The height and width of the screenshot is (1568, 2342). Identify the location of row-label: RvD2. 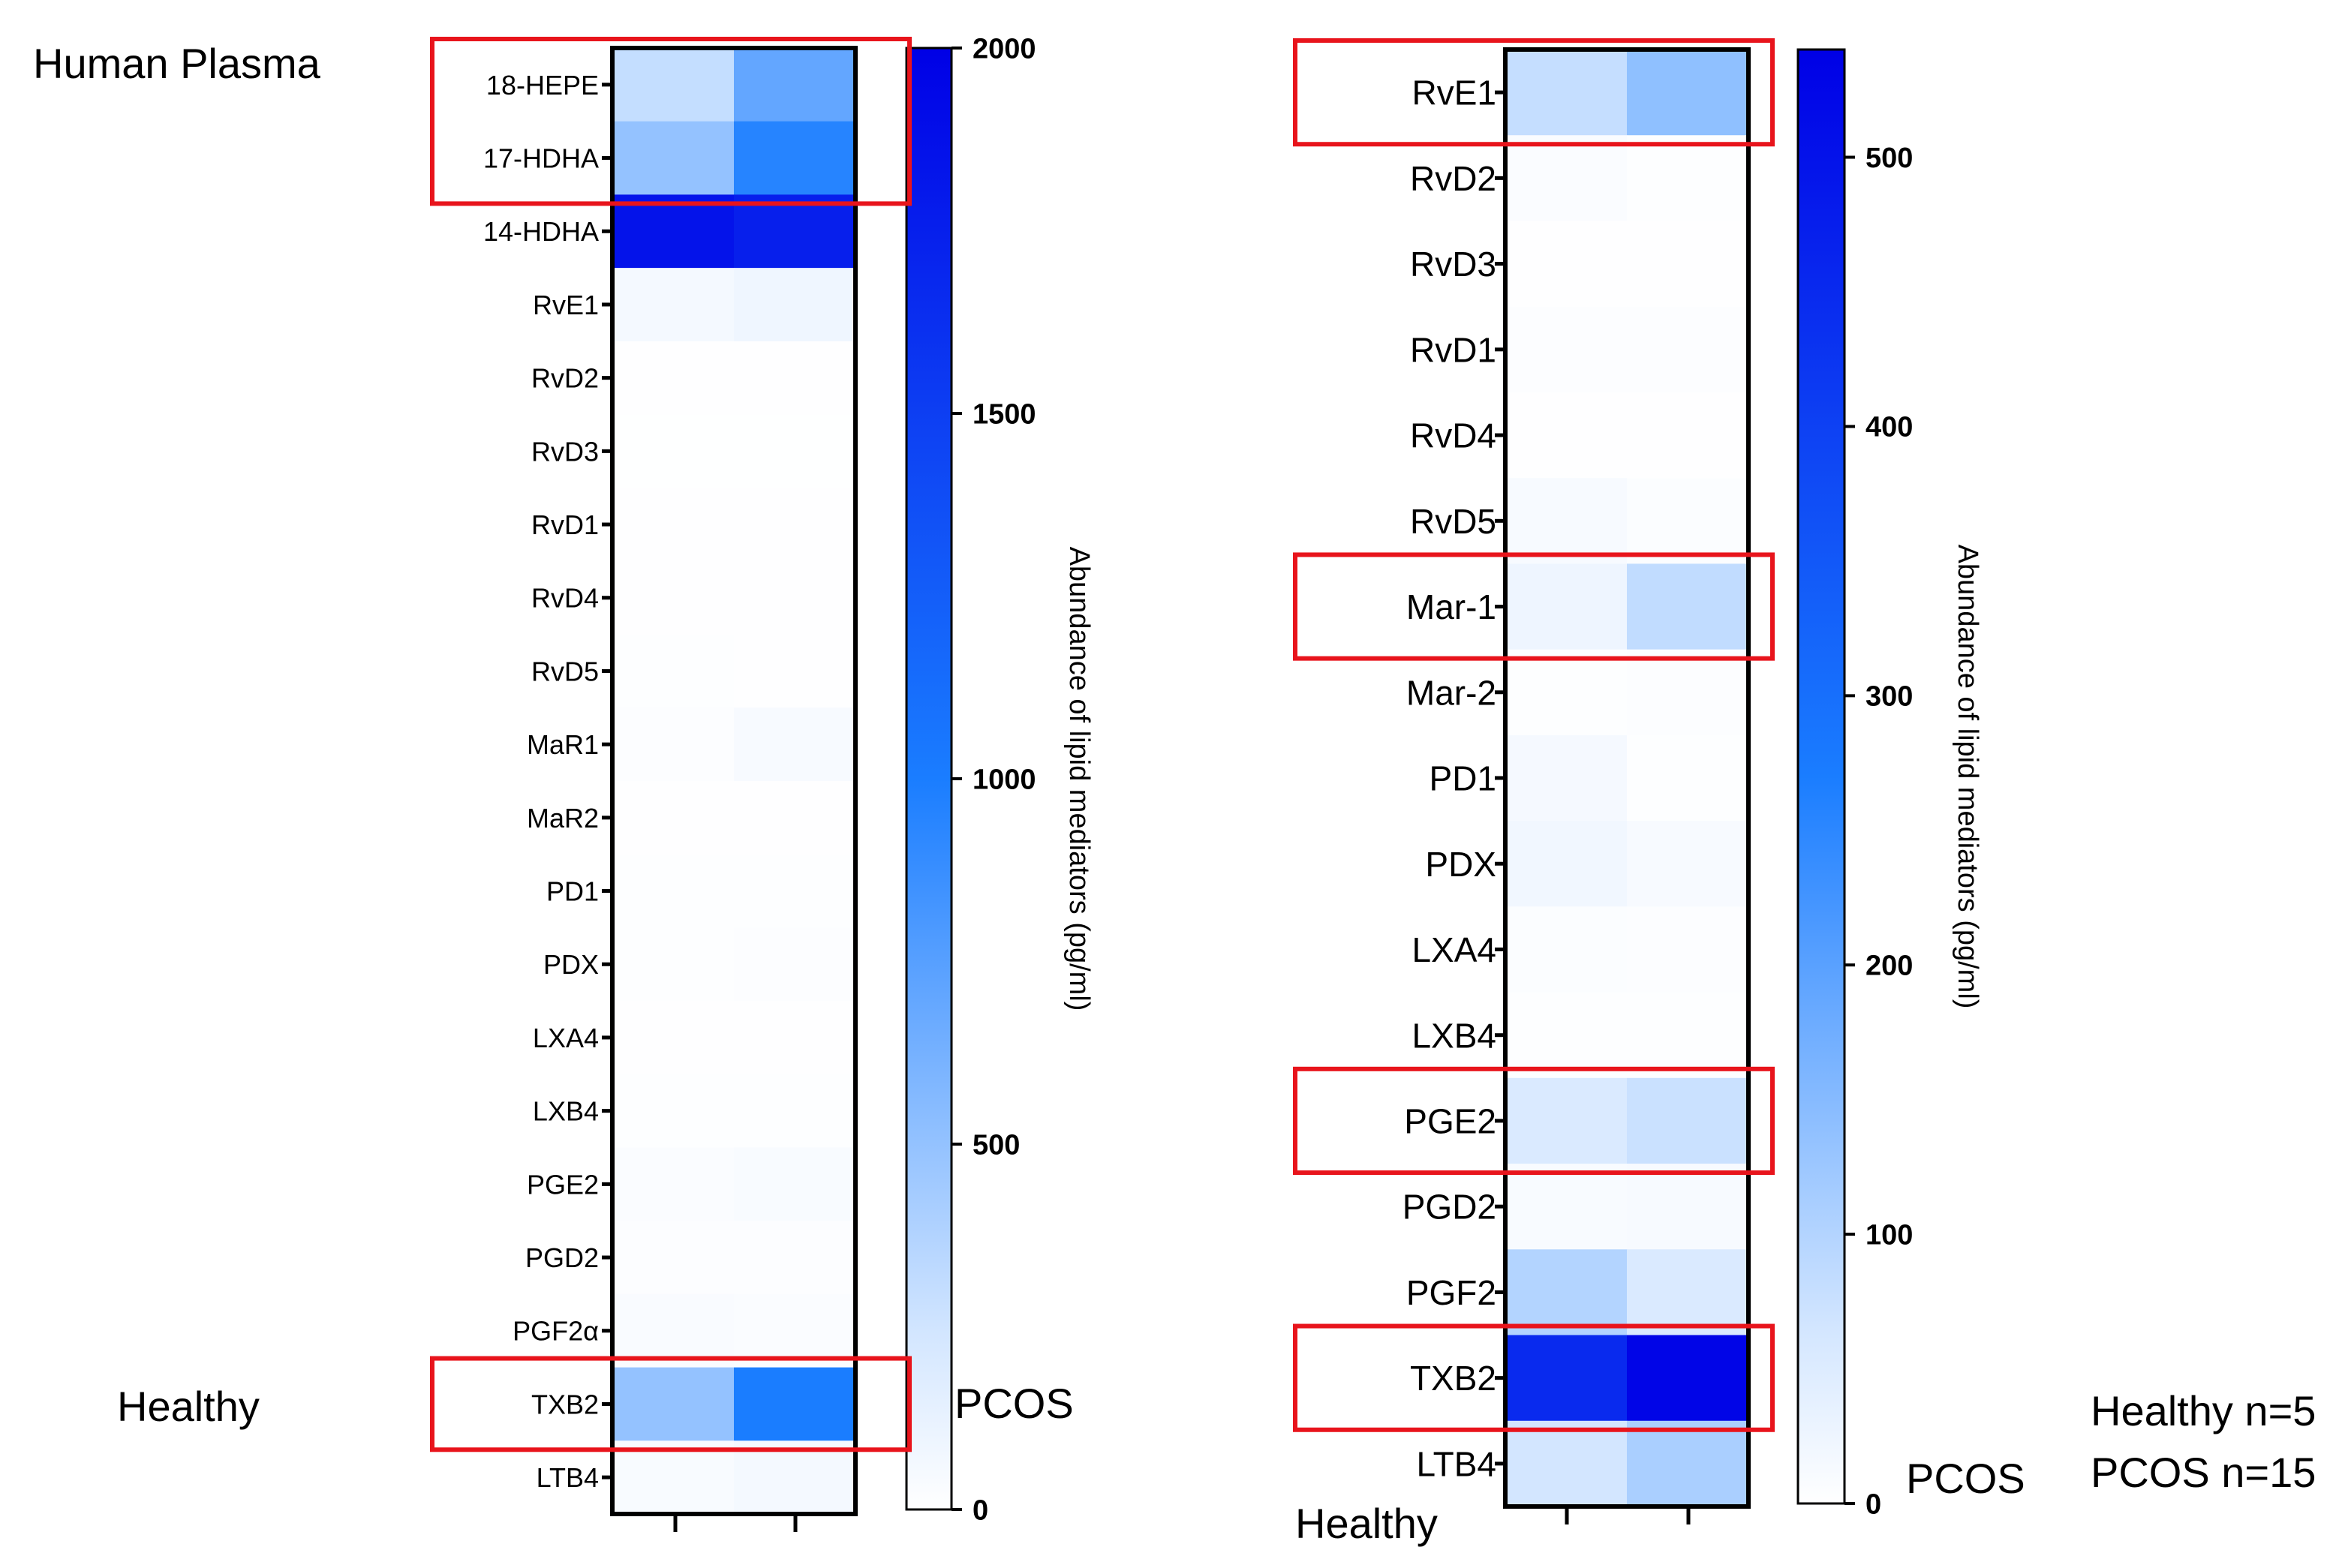
(565, 379).